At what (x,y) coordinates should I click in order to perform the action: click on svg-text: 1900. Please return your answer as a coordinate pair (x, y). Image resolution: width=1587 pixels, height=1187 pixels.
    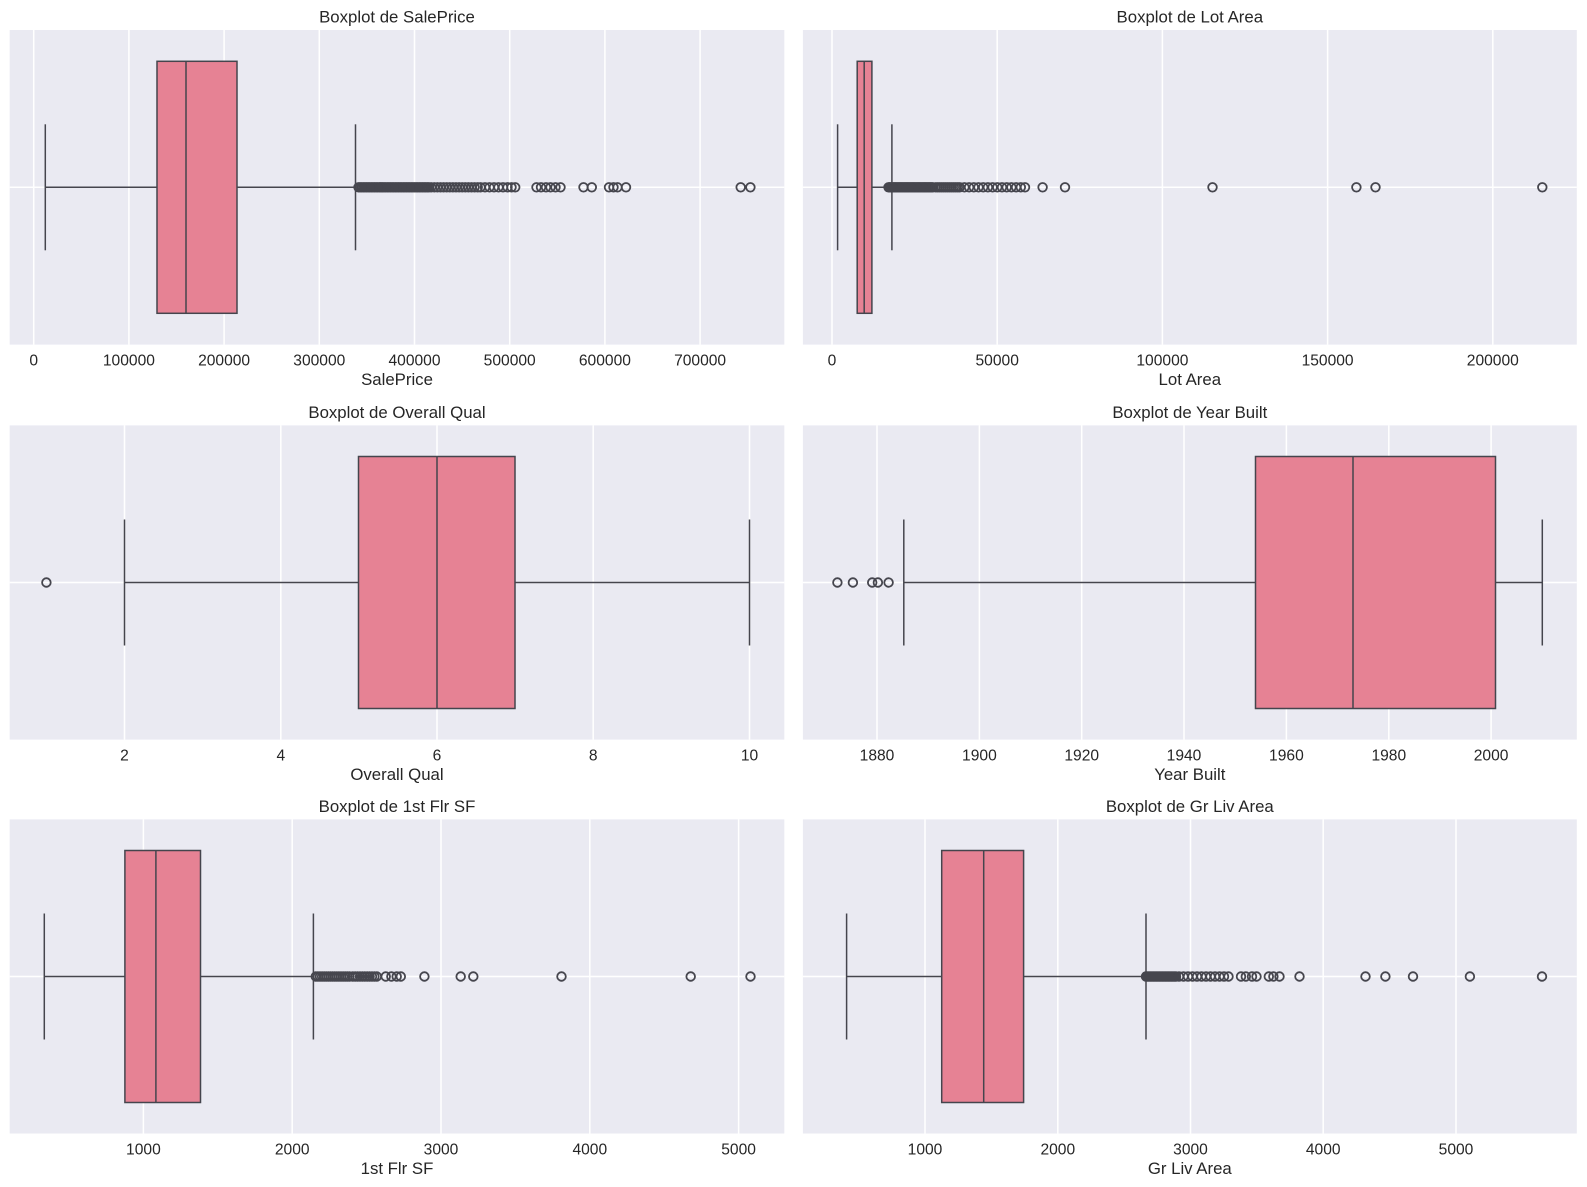
    Looking at the image, I should click on (979, 756).